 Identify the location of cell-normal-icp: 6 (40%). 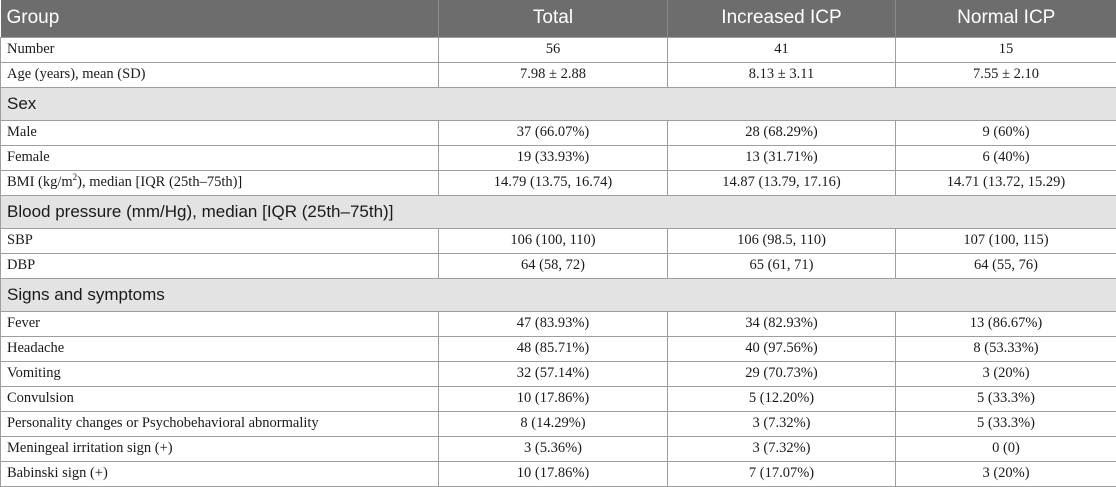
(1006, 157).